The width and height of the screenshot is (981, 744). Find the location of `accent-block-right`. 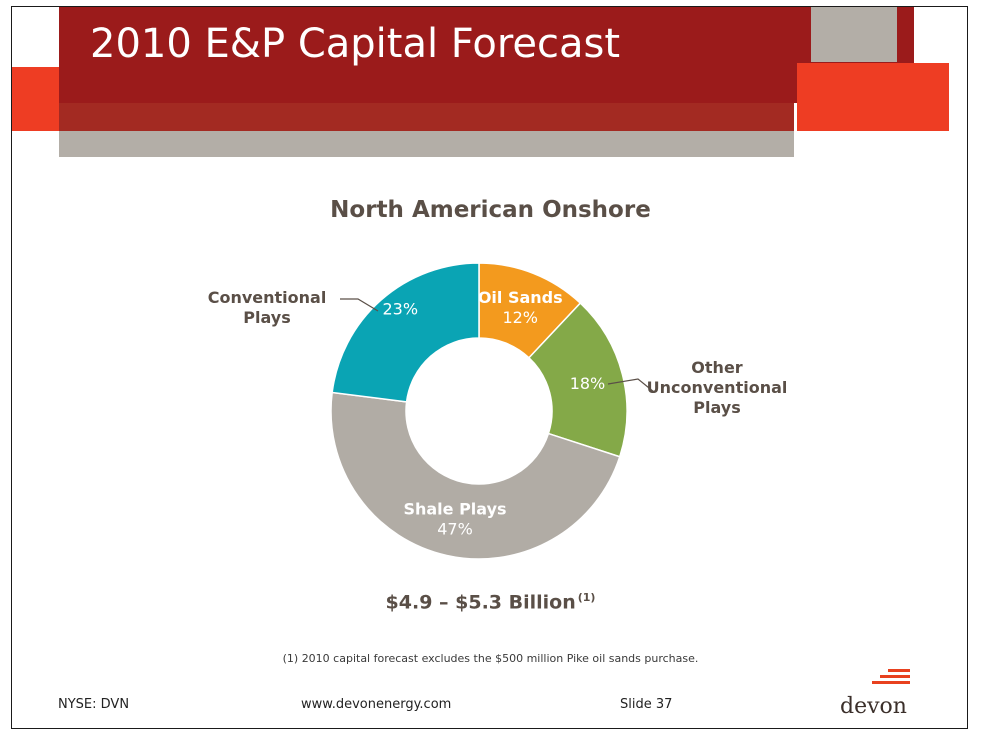

accent-block-right is located at coordinates (873, 97).